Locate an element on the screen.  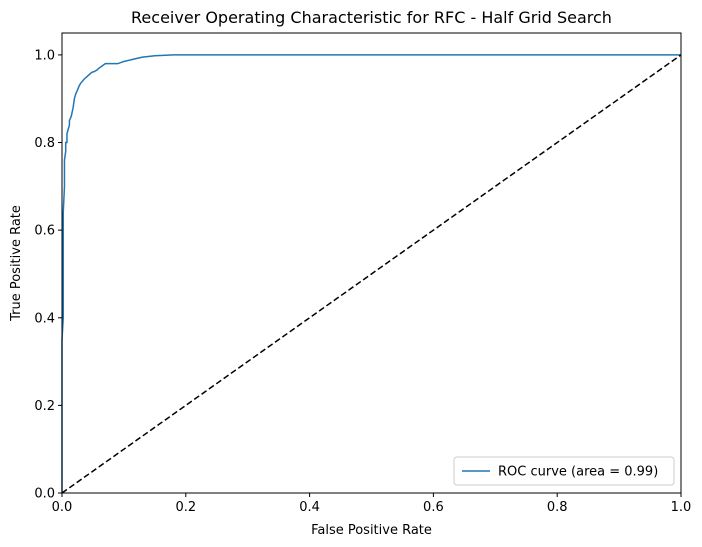
x-tick-label: 0.6 is located at coordinates (433, 507).